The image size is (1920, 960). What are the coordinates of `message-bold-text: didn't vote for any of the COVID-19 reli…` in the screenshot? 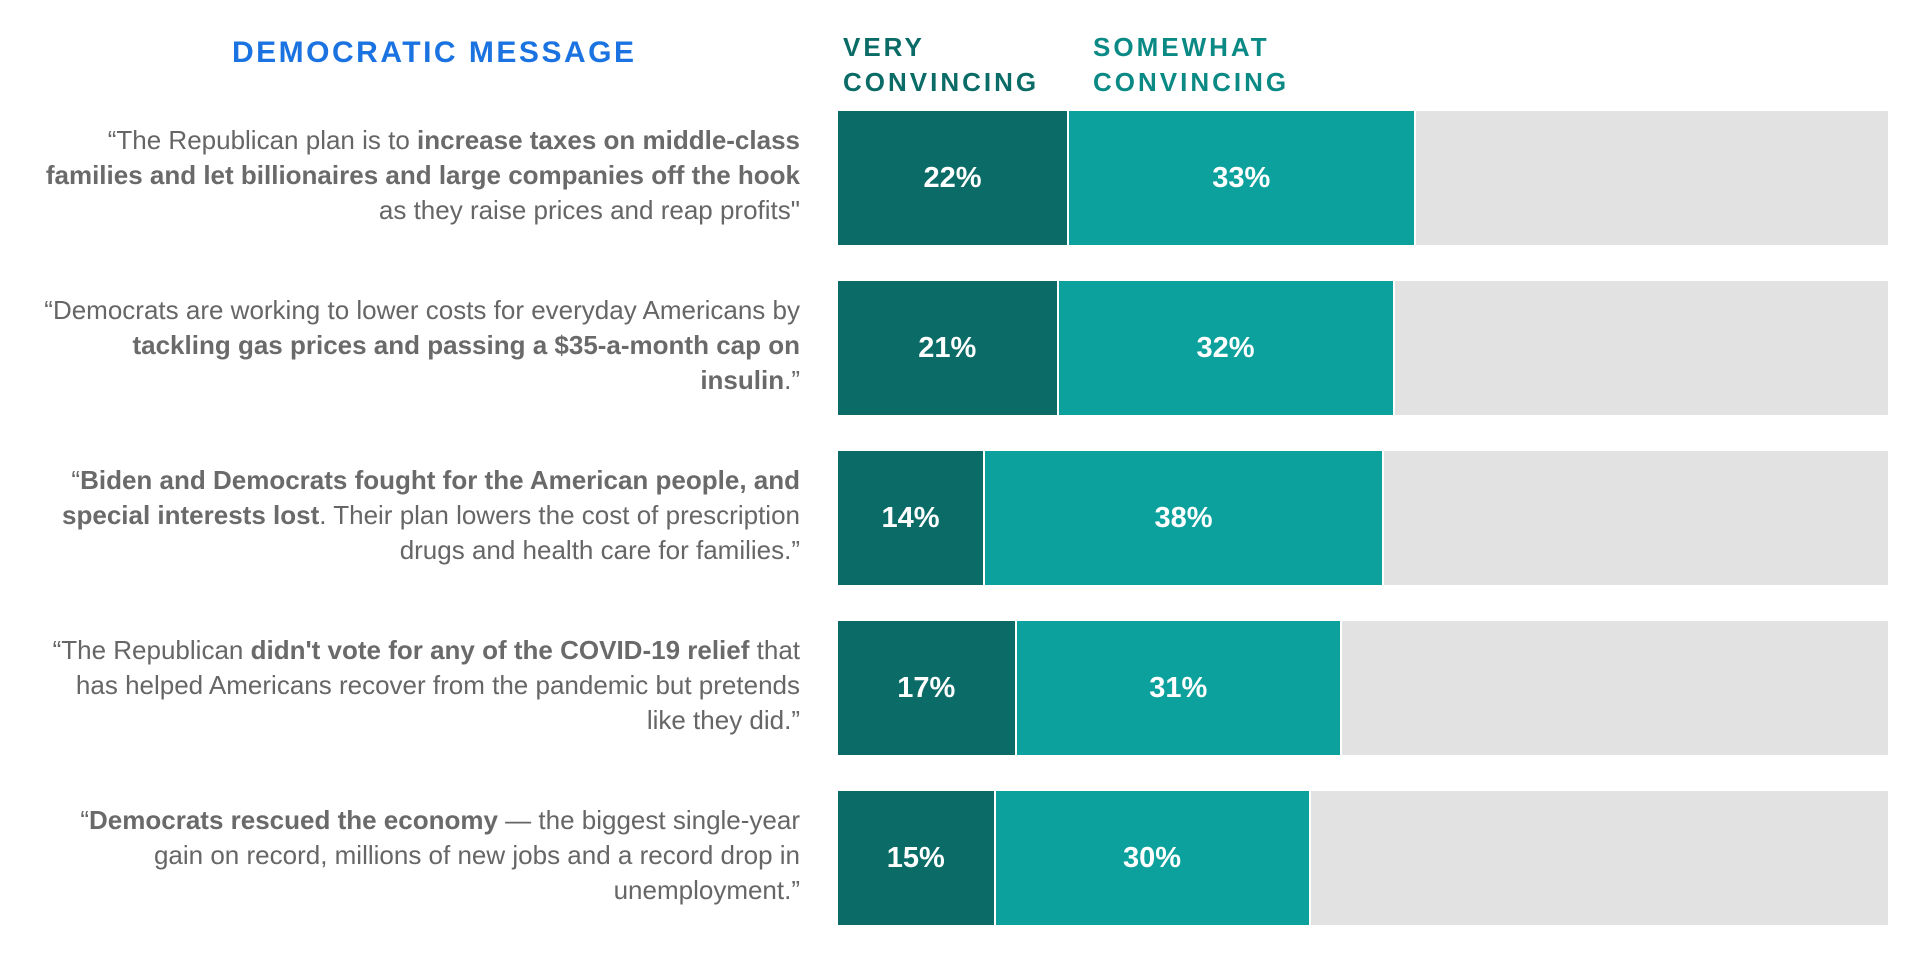 It's located at (500, 650).